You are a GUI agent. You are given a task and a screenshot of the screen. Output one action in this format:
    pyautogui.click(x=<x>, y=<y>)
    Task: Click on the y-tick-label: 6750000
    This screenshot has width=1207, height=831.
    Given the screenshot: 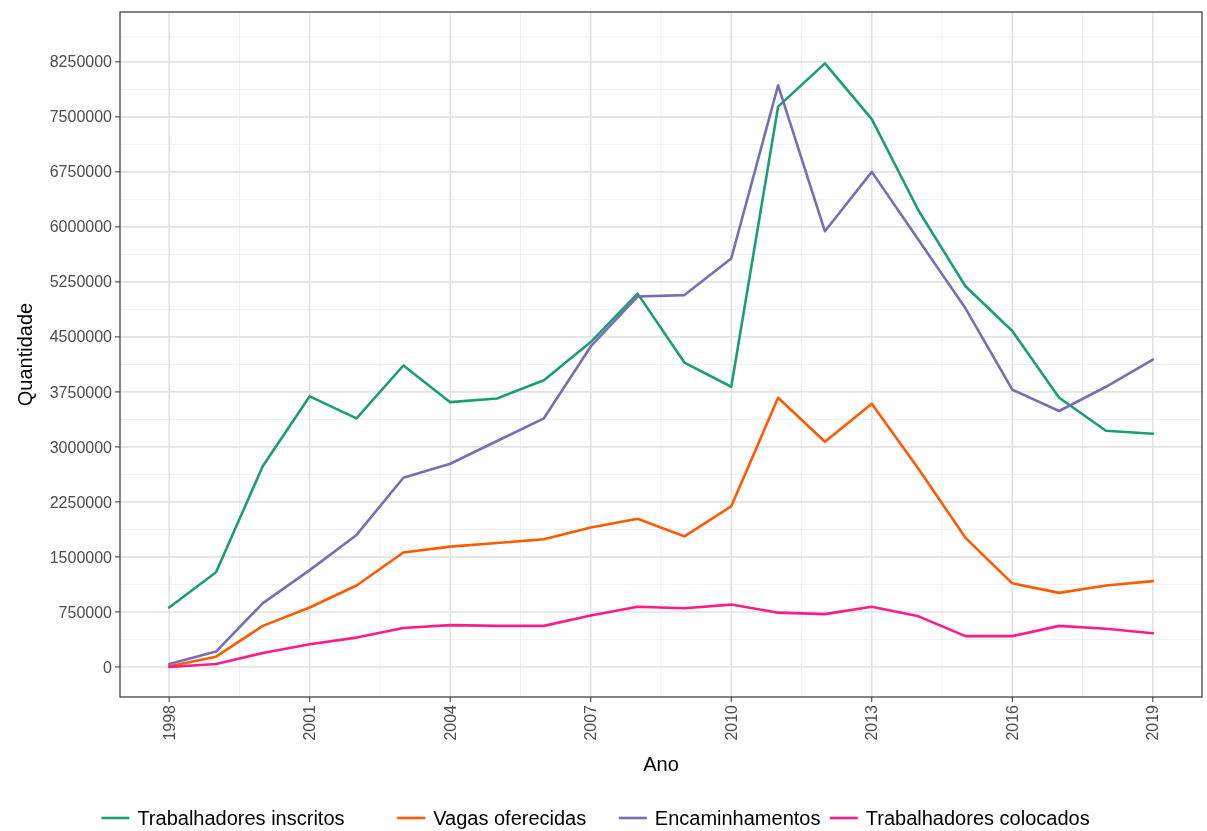 What is the action you would take?
    pyautogui.click(x=81, y=172)
    